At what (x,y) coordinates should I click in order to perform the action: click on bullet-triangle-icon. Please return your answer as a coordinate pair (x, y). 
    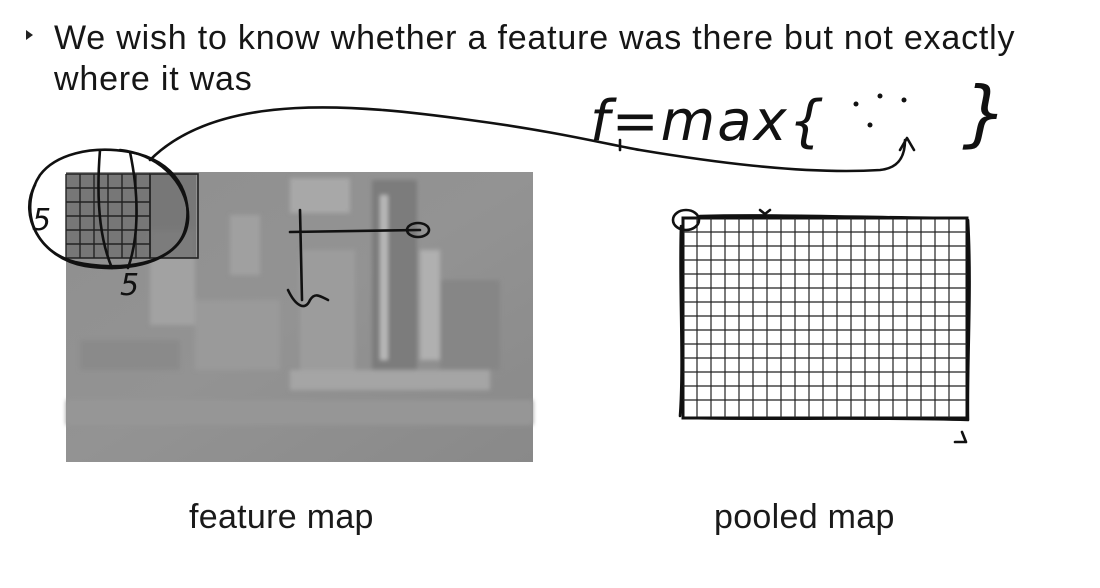
    Looking at the image, I should click on (29, 35).